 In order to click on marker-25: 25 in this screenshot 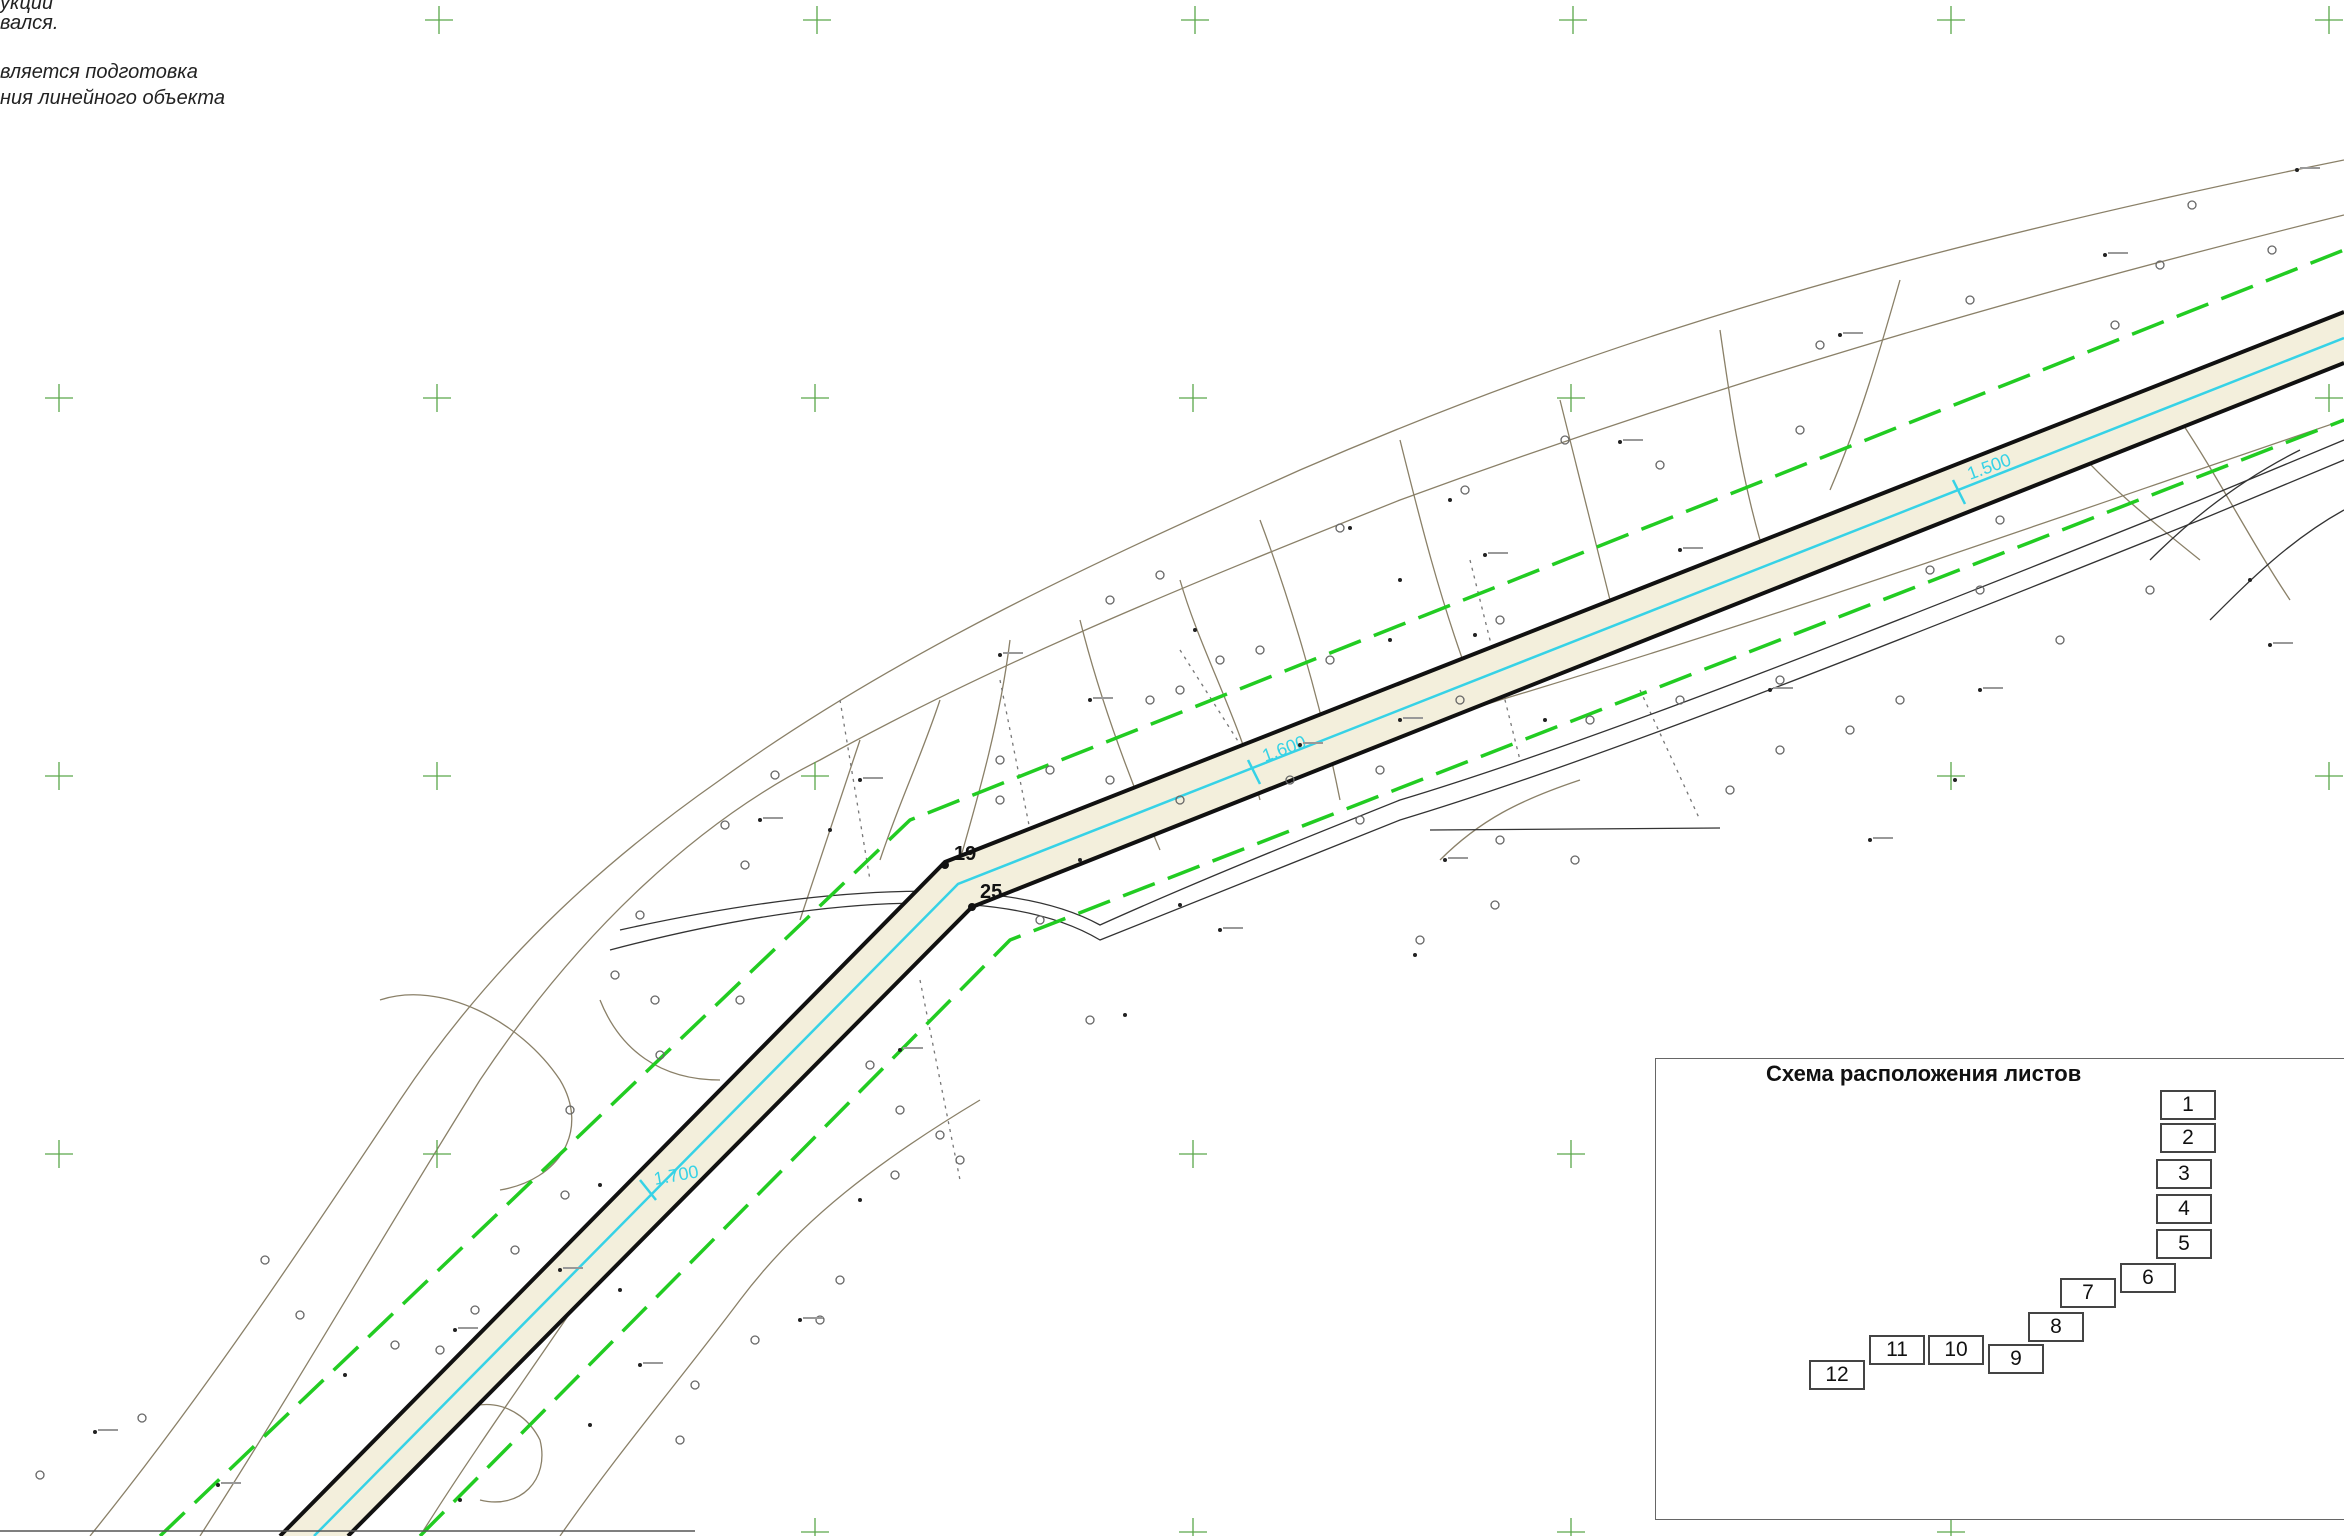, I will do `click(991, 892)`.